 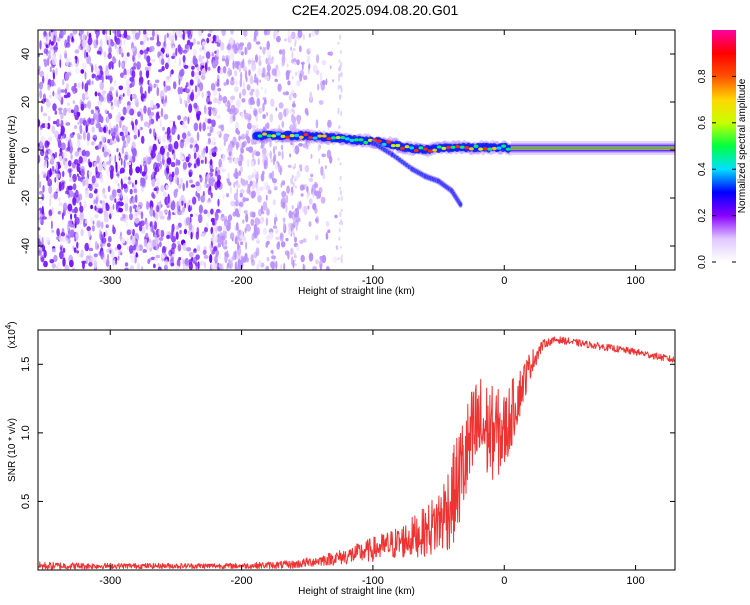 What do you see at coordinates (742, 145) in the screenshot?
I see `colorbar-label: Normalized spectral amplitude` at bounding box center [742, 145].